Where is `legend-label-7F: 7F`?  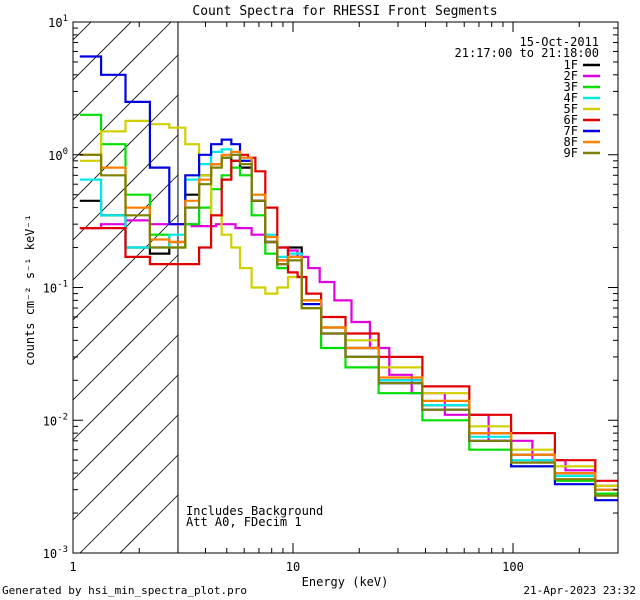 legend-label-7F: 7F is located at coordinates (571, 131).